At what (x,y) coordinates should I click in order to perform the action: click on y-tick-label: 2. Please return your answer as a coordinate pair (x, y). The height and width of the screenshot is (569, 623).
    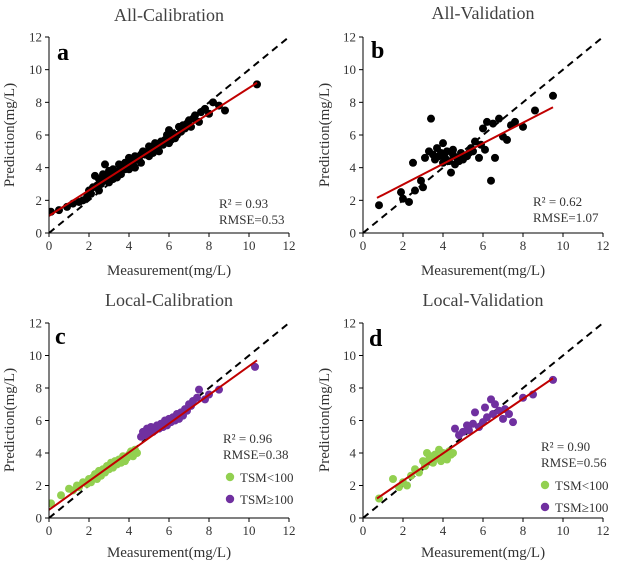
    Looking at the image, I should click on (39, 485).